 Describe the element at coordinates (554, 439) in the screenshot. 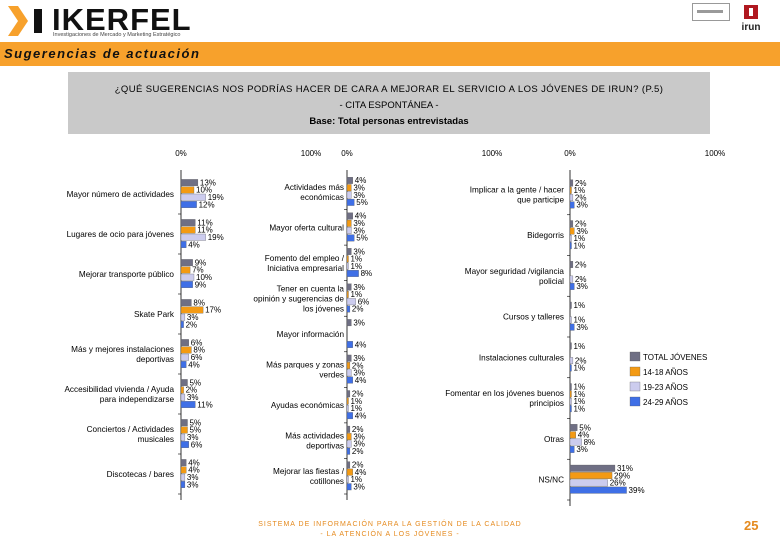

I see `category-label: Otras` at that location.